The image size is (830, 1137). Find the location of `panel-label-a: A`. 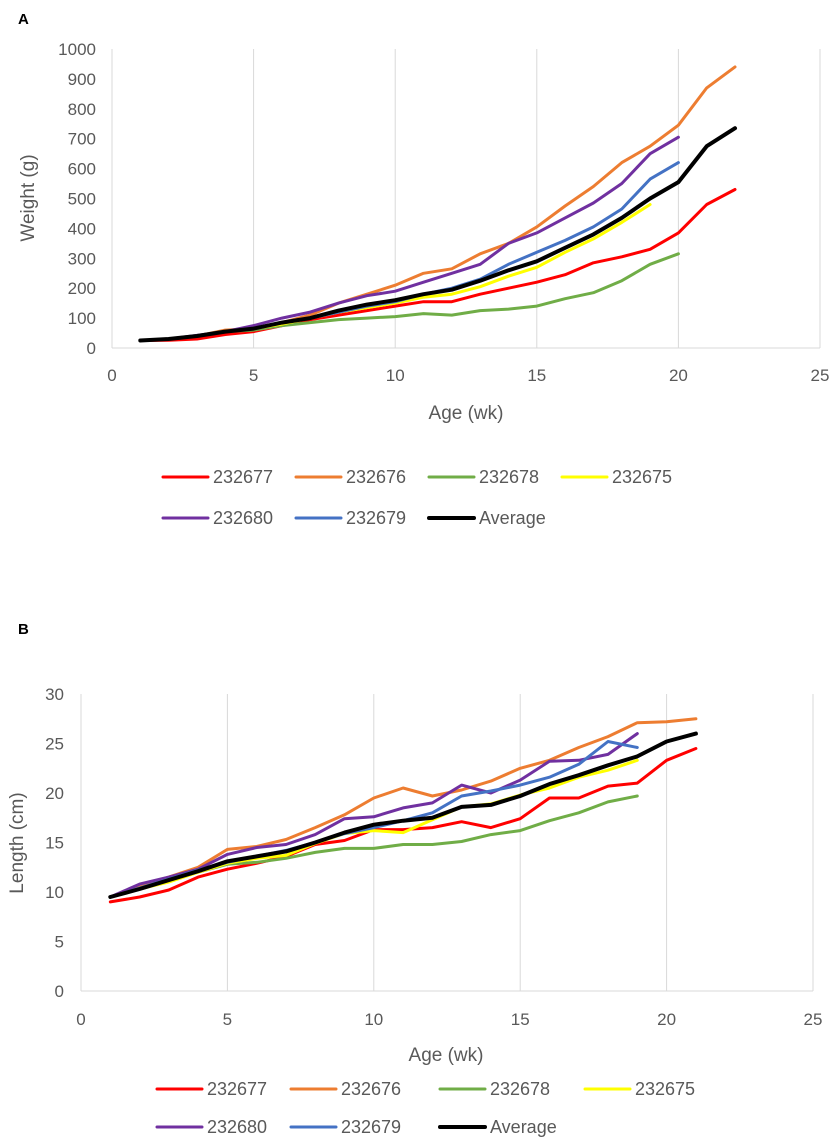

panel-label-a: A is located at coordinates (23, 19).